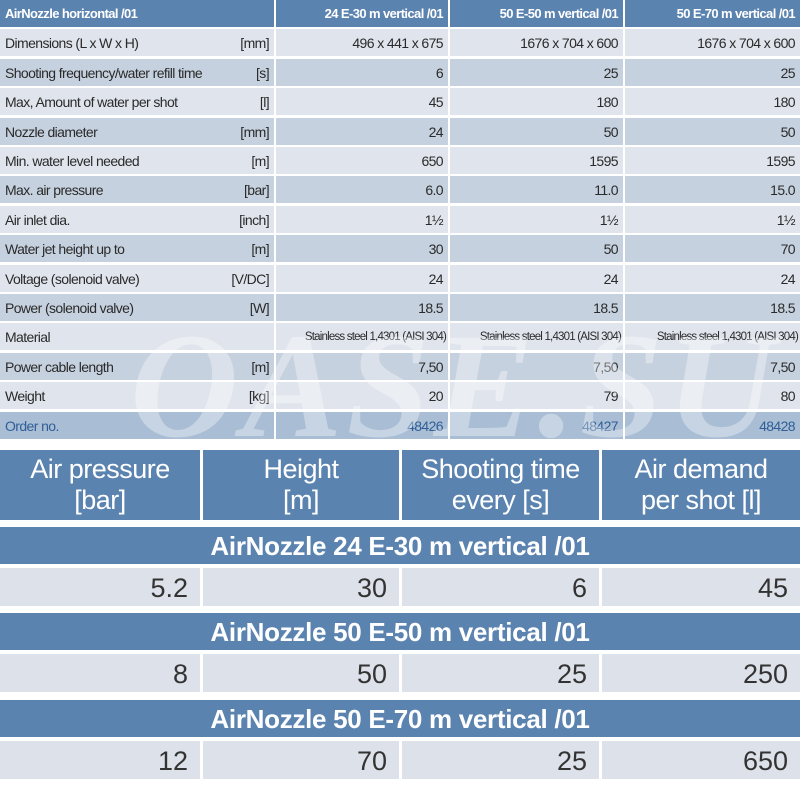 This screenshot has width=800, height=800. What do you see at coordinates (500, 760) in the screenshot?
I see `performance-value-cell: 25` at bounding box center [500, 760].